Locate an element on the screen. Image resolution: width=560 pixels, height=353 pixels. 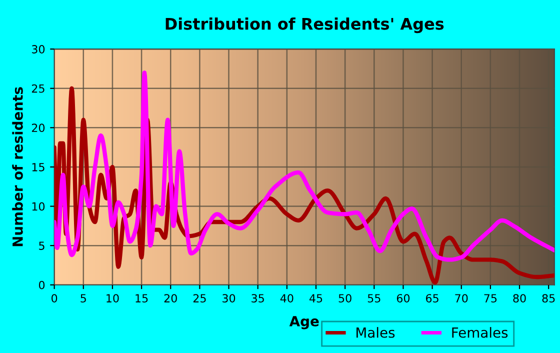
x-tick-label: 50 is located at coordinates (345, 298).